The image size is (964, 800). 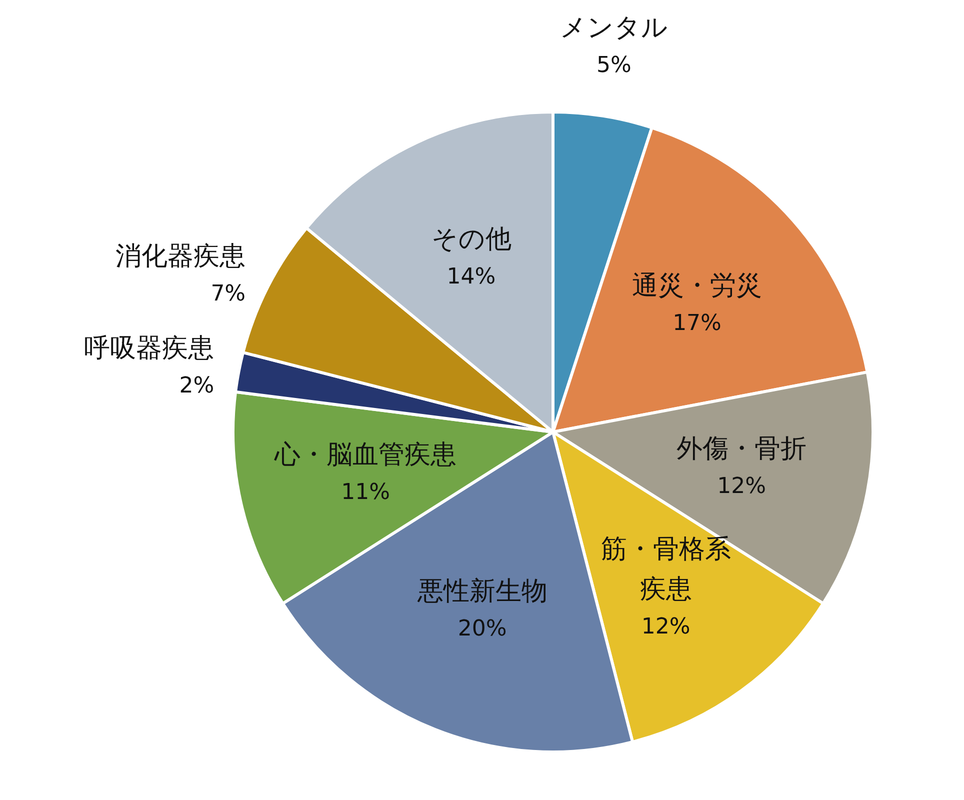 What do you see at coordinates (228, 293) in the screenshot?
I see `data-label: 7%` at bounding box center [228, 293].